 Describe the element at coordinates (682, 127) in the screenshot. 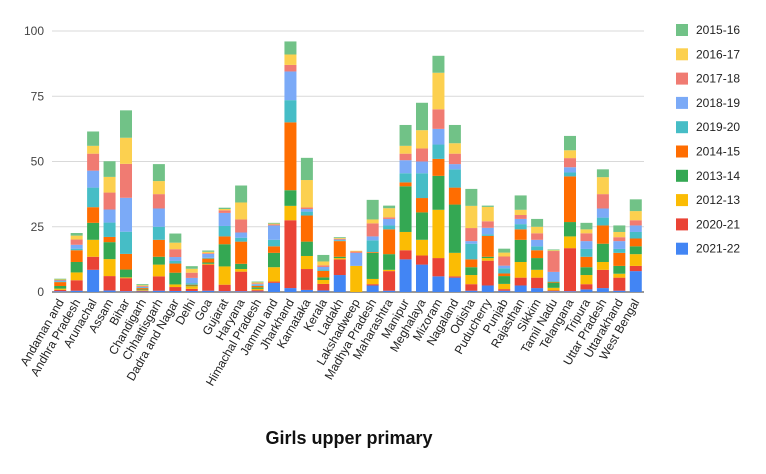

I see `legend-swatch` at that location.